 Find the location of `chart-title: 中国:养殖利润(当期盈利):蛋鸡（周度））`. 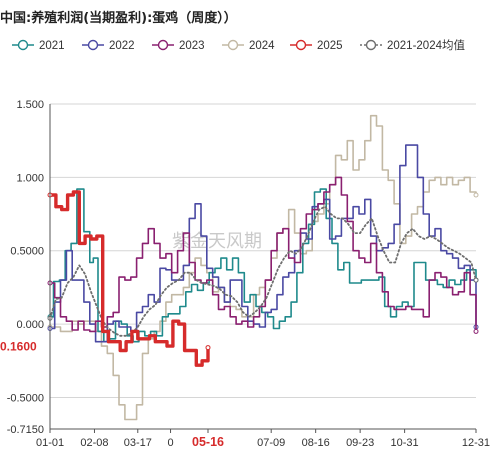

chart-title: 中国:养殖利润(当期盈利):蛋鸡（周度）） is located at coordinates (118, 18).